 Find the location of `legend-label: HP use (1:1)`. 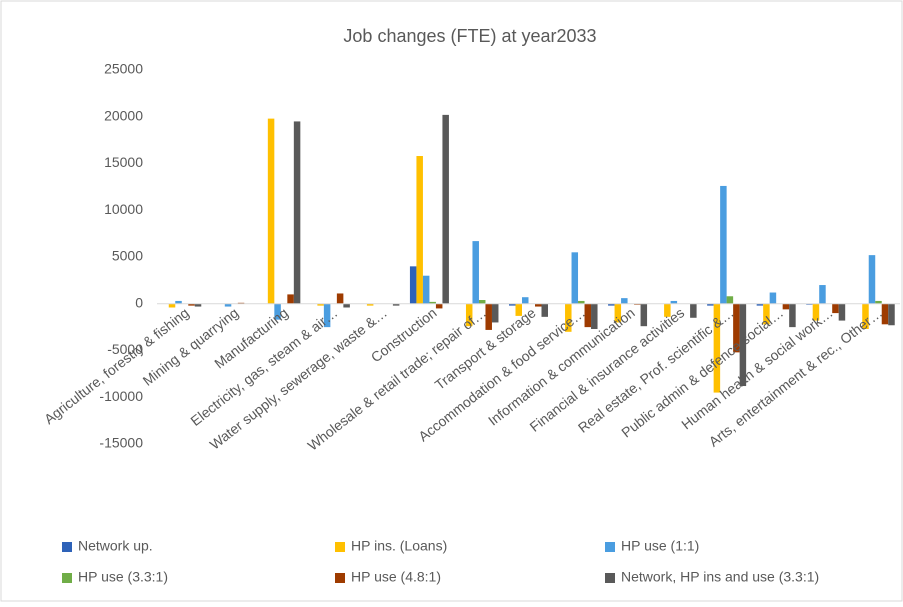

legend-label: HP use (1:1) is located at coordinates (660, 546).